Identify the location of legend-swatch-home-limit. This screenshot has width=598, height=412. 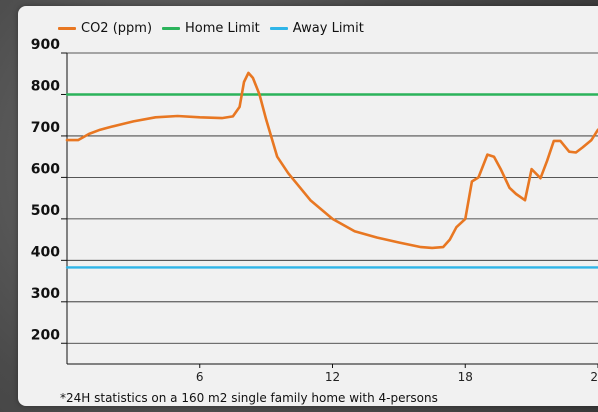
(171, 28).